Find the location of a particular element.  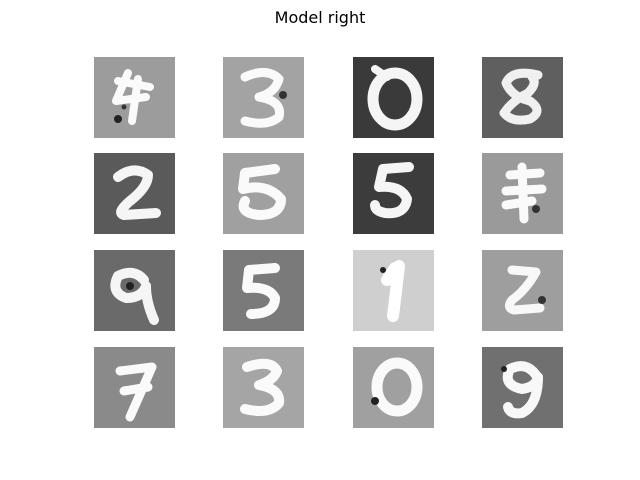

figure-title: Model right is located at coordinates (320, 17).